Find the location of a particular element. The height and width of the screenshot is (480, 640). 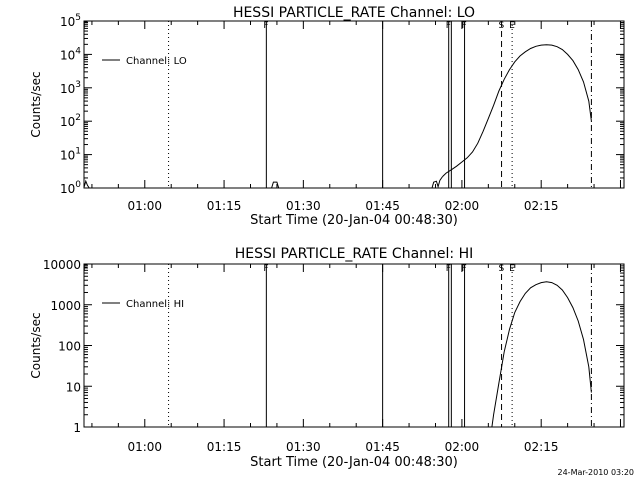

chart-title: HESSI PARTICLE_RATE Channel: HI is located at coordinates (354, 254).